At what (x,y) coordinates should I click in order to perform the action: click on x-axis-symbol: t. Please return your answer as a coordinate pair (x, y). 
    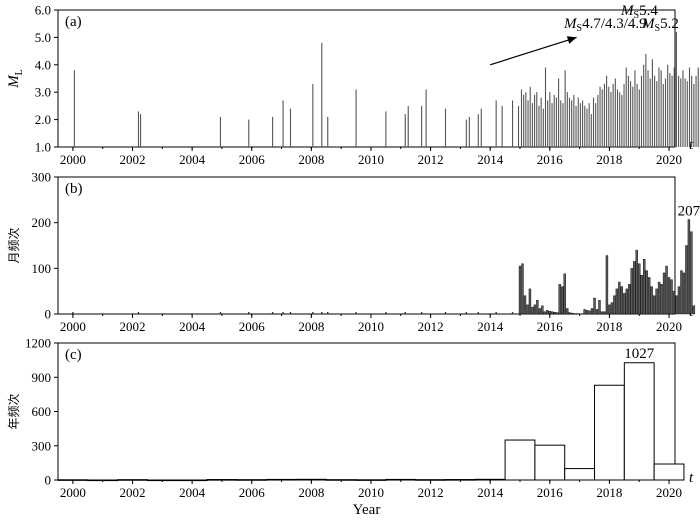
    Looking at the image, I should click on (691, 478).